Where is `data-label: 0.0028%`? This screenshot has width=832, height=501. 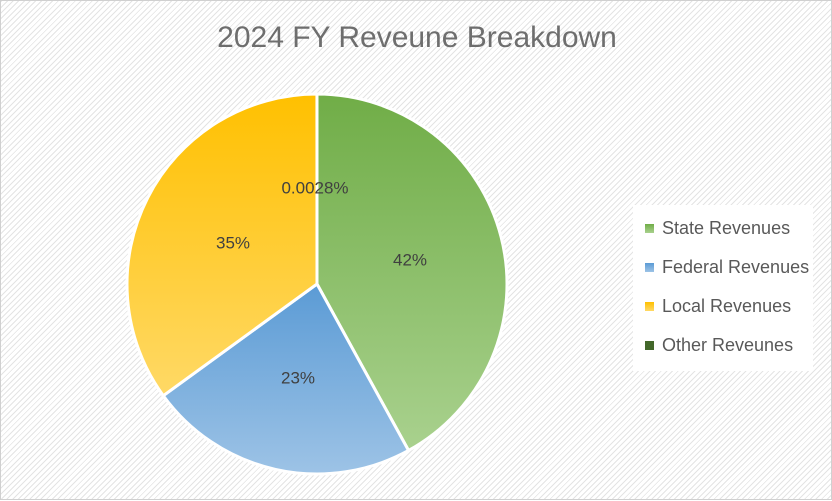 data-label: 0.0028% is located at coordinates (314, 187).